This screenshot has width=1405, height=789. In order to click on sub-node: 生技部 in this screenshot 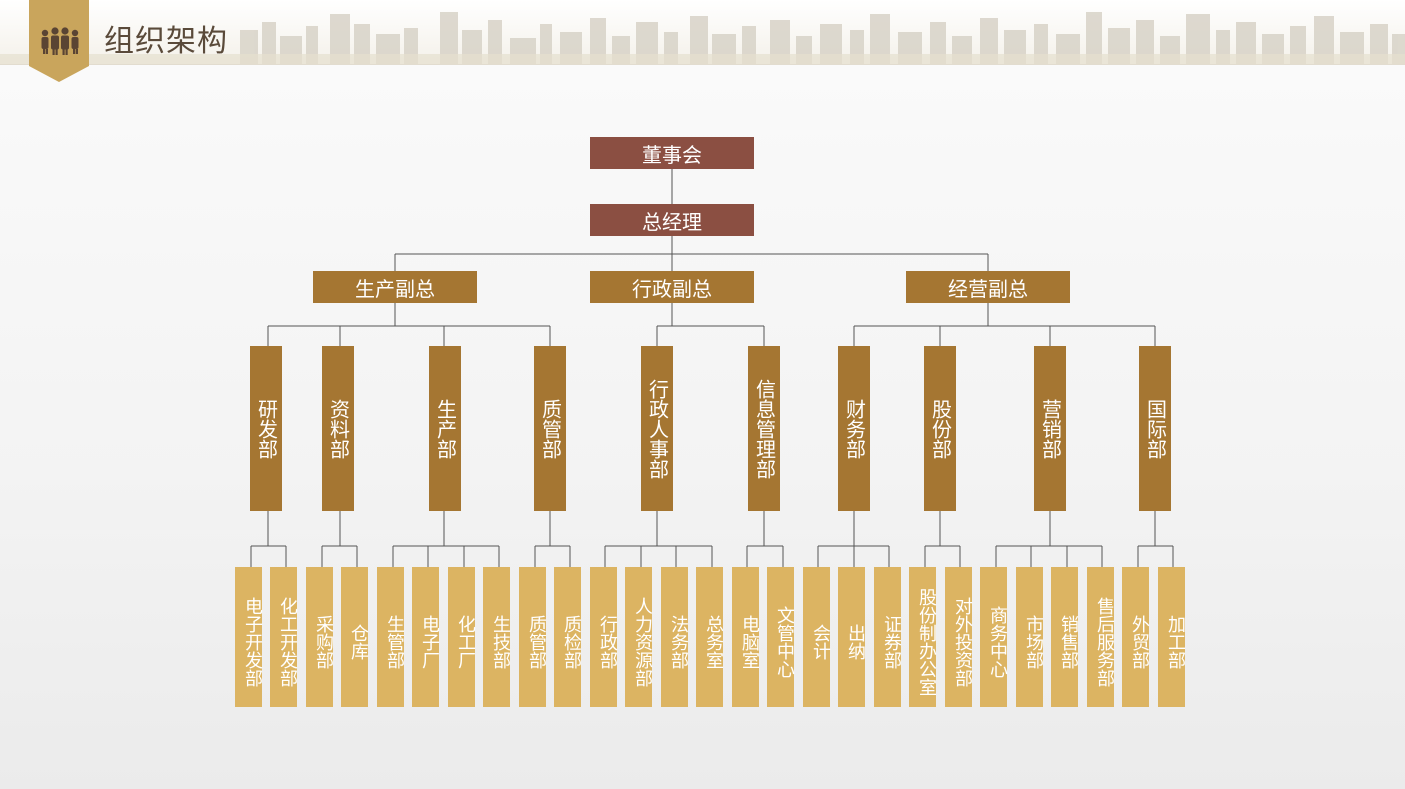, I will do `click(497, 637)`.